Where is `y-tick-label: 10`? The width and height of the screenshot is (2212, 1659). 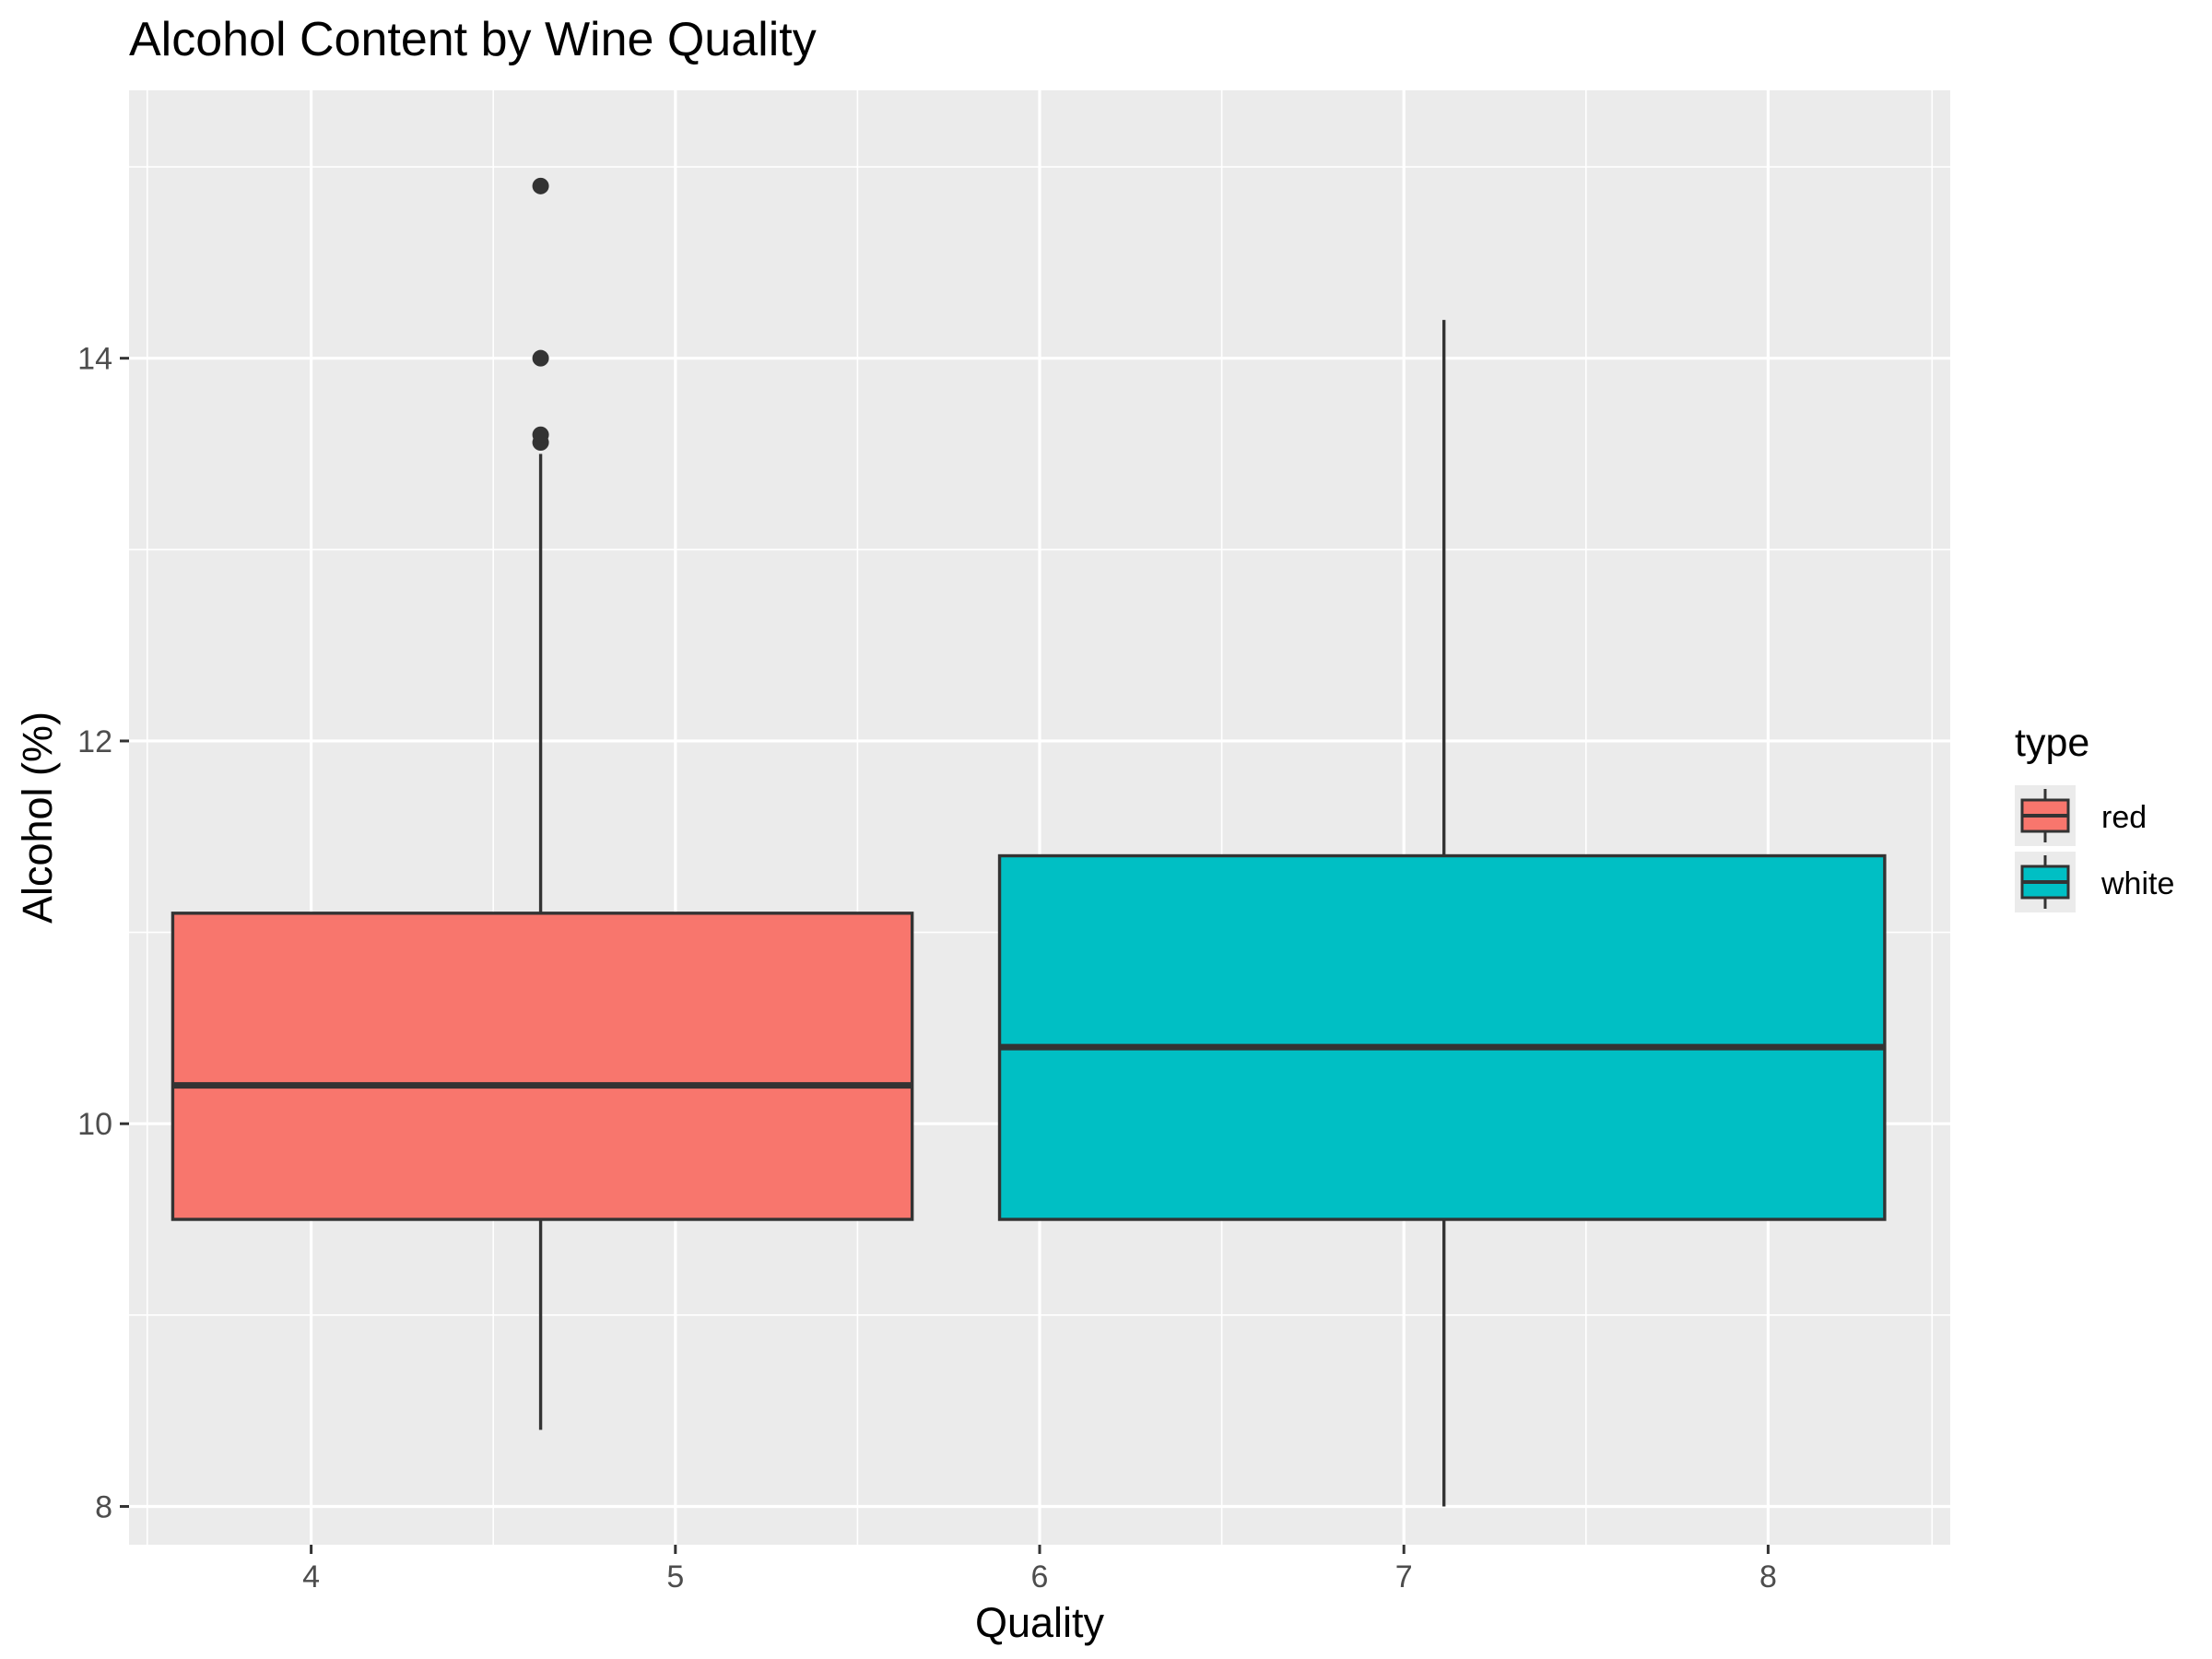 y-tick-label: 10 is located at coordinates (94, 1124).